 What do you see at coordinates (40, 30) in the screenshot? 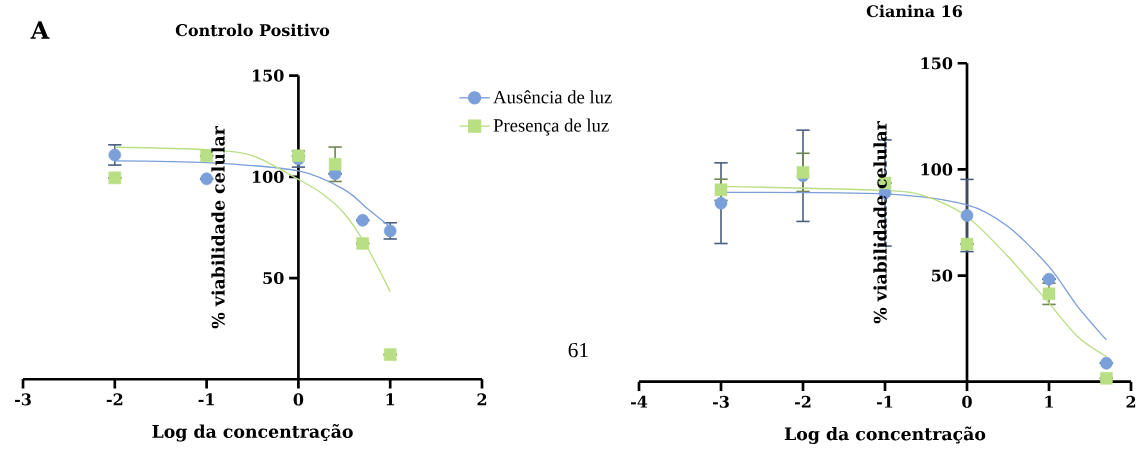
I see `text: A` at bounding box center [40, 30].